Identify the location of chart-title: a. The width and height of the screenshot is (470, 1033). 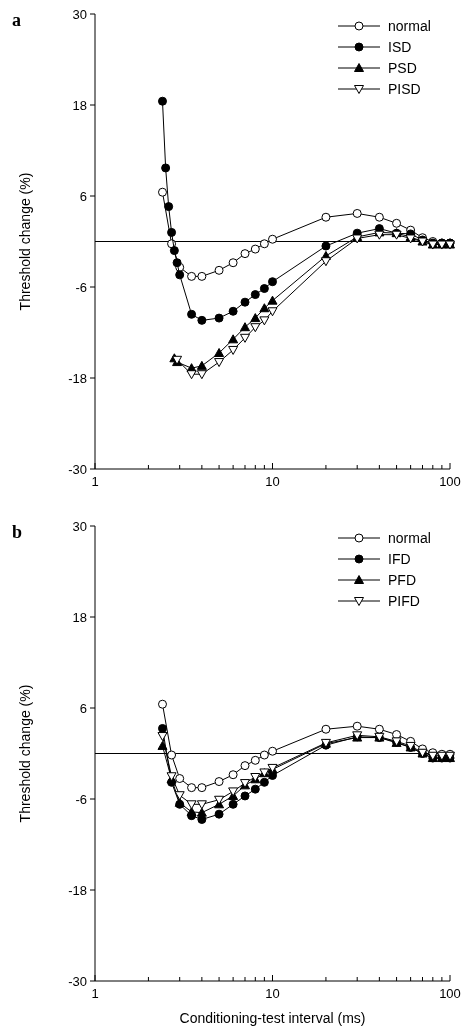
(16, 20).